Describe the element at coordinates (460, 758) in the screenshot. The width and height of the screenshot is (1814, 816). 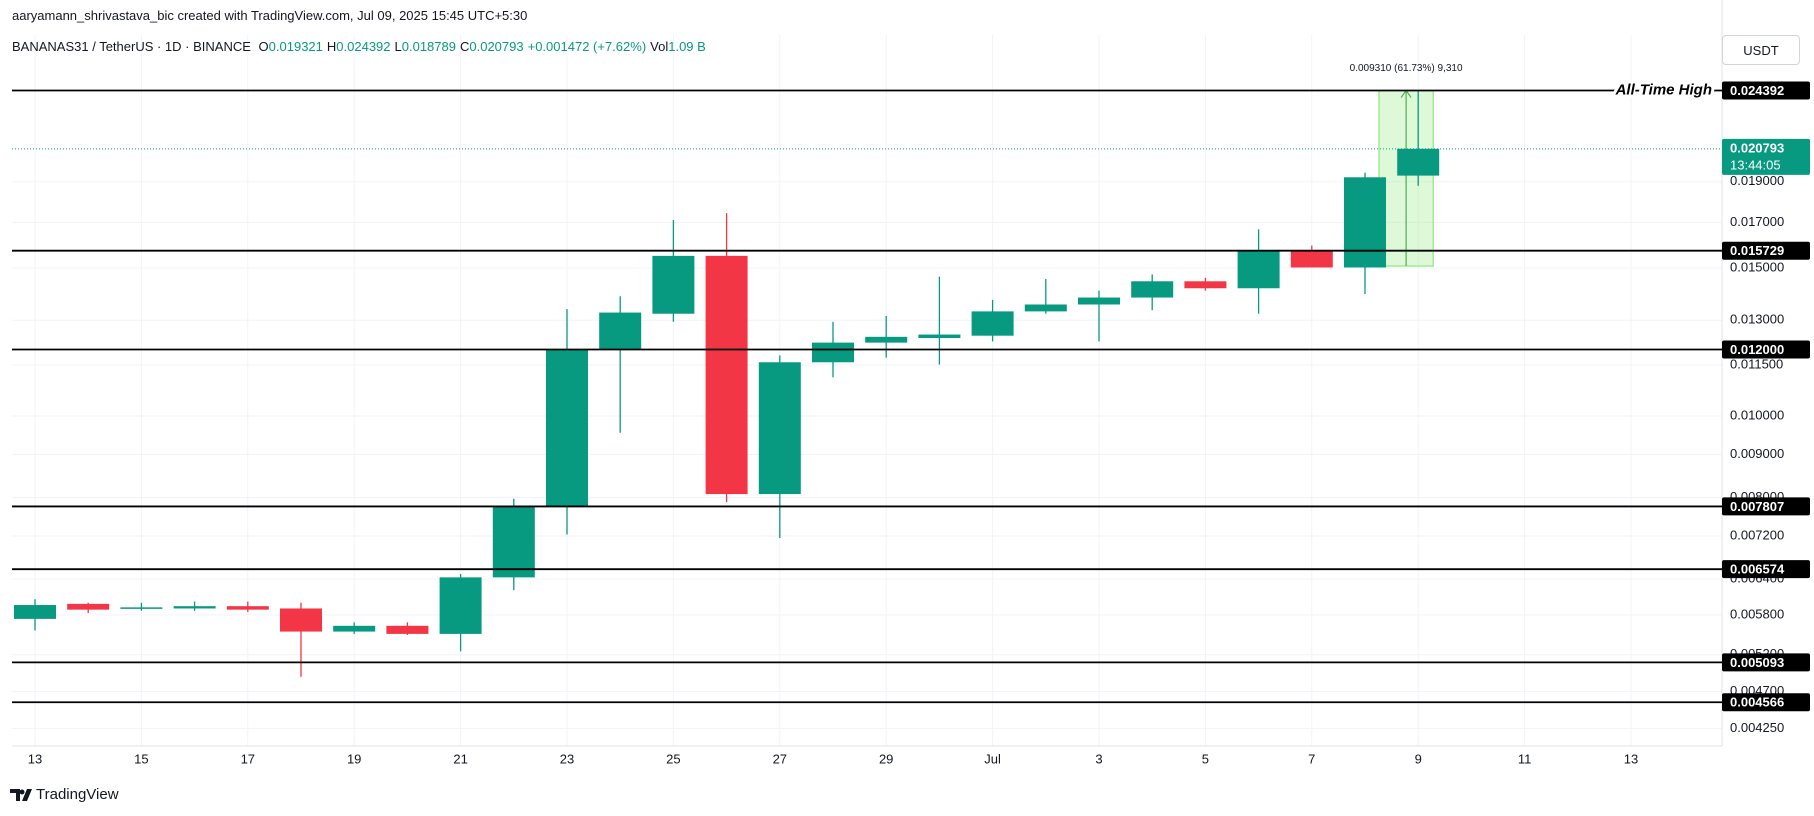
I see `x-tick-label: 21` at that location.